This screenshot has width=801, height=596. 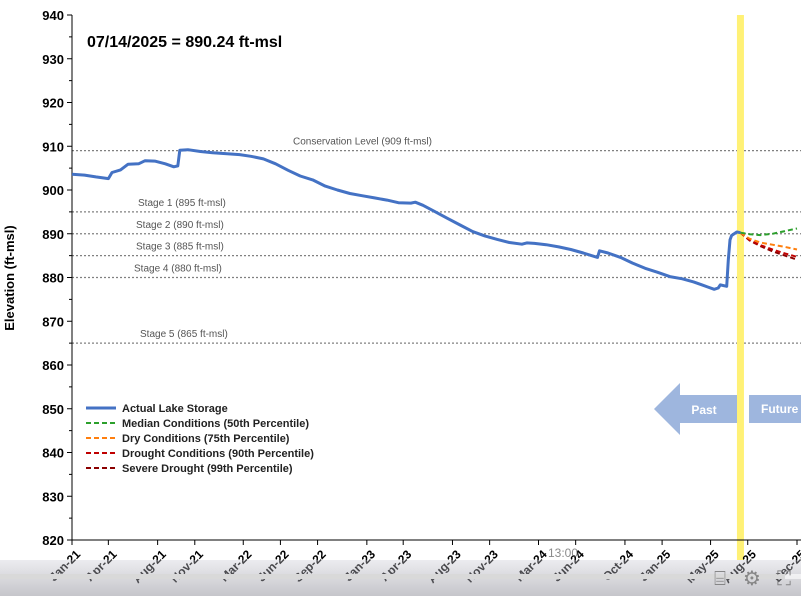 What do you see at coordinates (218, 454) in the screenshot?
I see `legend-entry: Drought Conditions (90th Percentile)` at bounding box center [218, 454].